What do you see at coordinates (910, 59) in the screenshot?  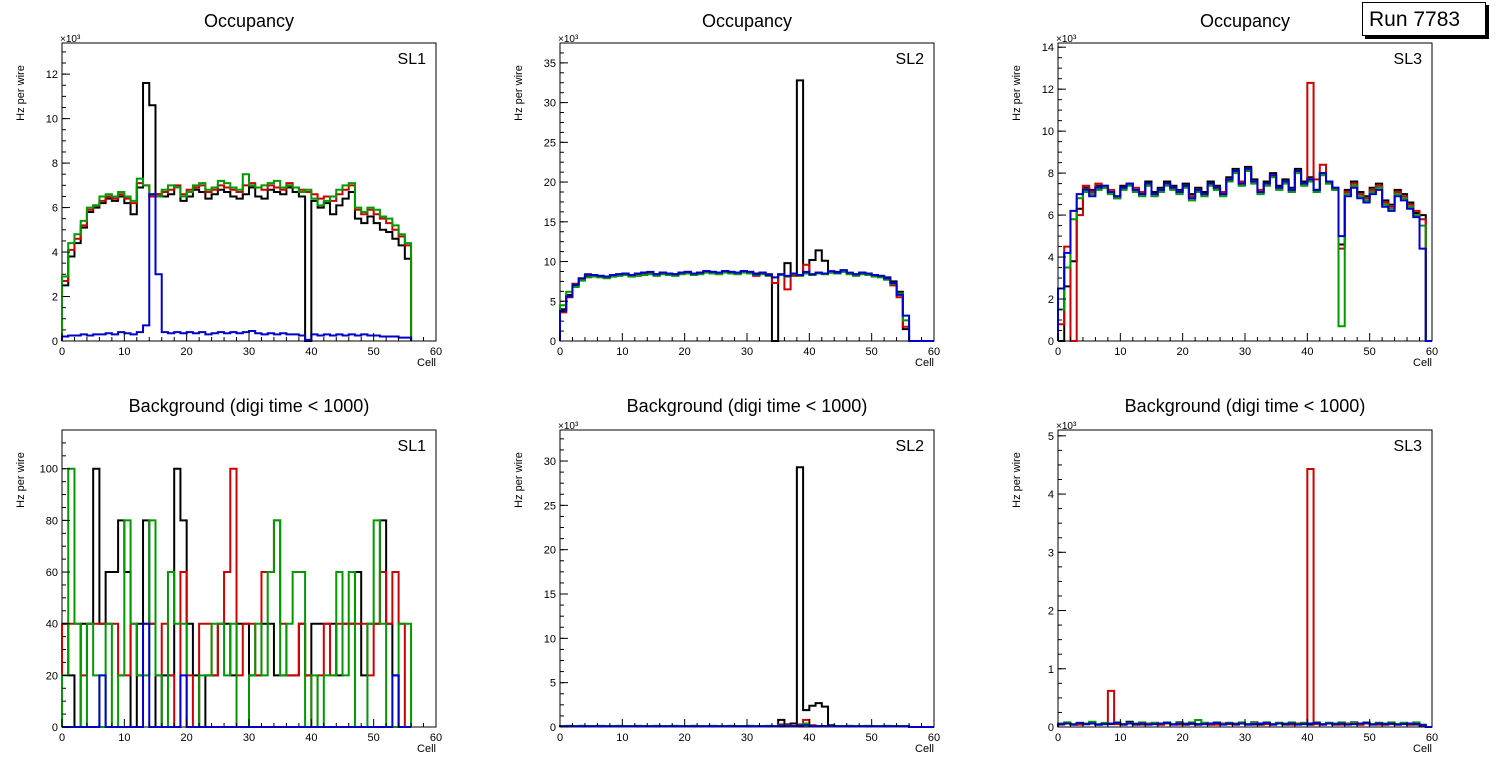 I see `superlayer-label: SL2` at bounding box center [910, 59].